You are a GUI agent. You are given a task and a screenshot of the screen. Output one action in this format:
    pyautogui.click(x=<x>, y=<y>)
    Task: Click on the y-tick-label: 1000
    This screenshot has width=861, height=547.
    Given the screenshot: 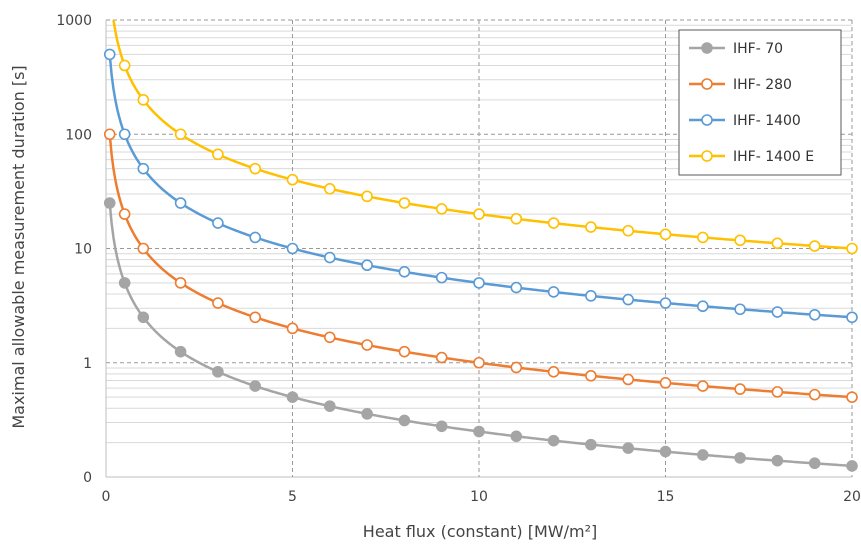 What is the action you would take?
    pyautogui.click(x=74, y=21)
    